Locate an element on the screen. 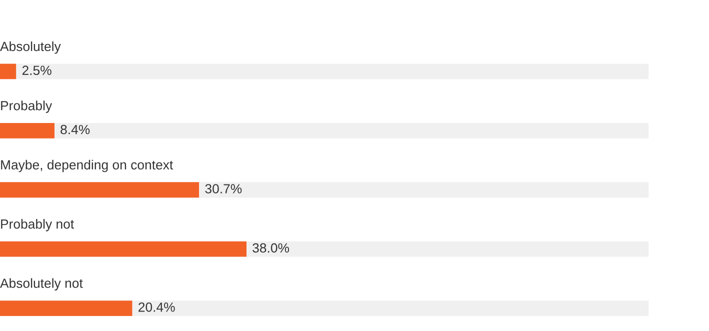 This screenshot has width=709, height=331. y-tick-label: Absolutely not is located at coordinates (41, 284).